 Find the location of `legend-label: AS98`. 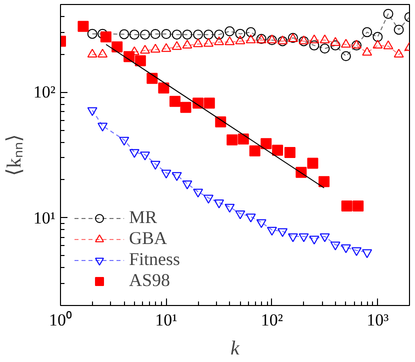

legend-label: AS98 is located at coordinates (149, 280).